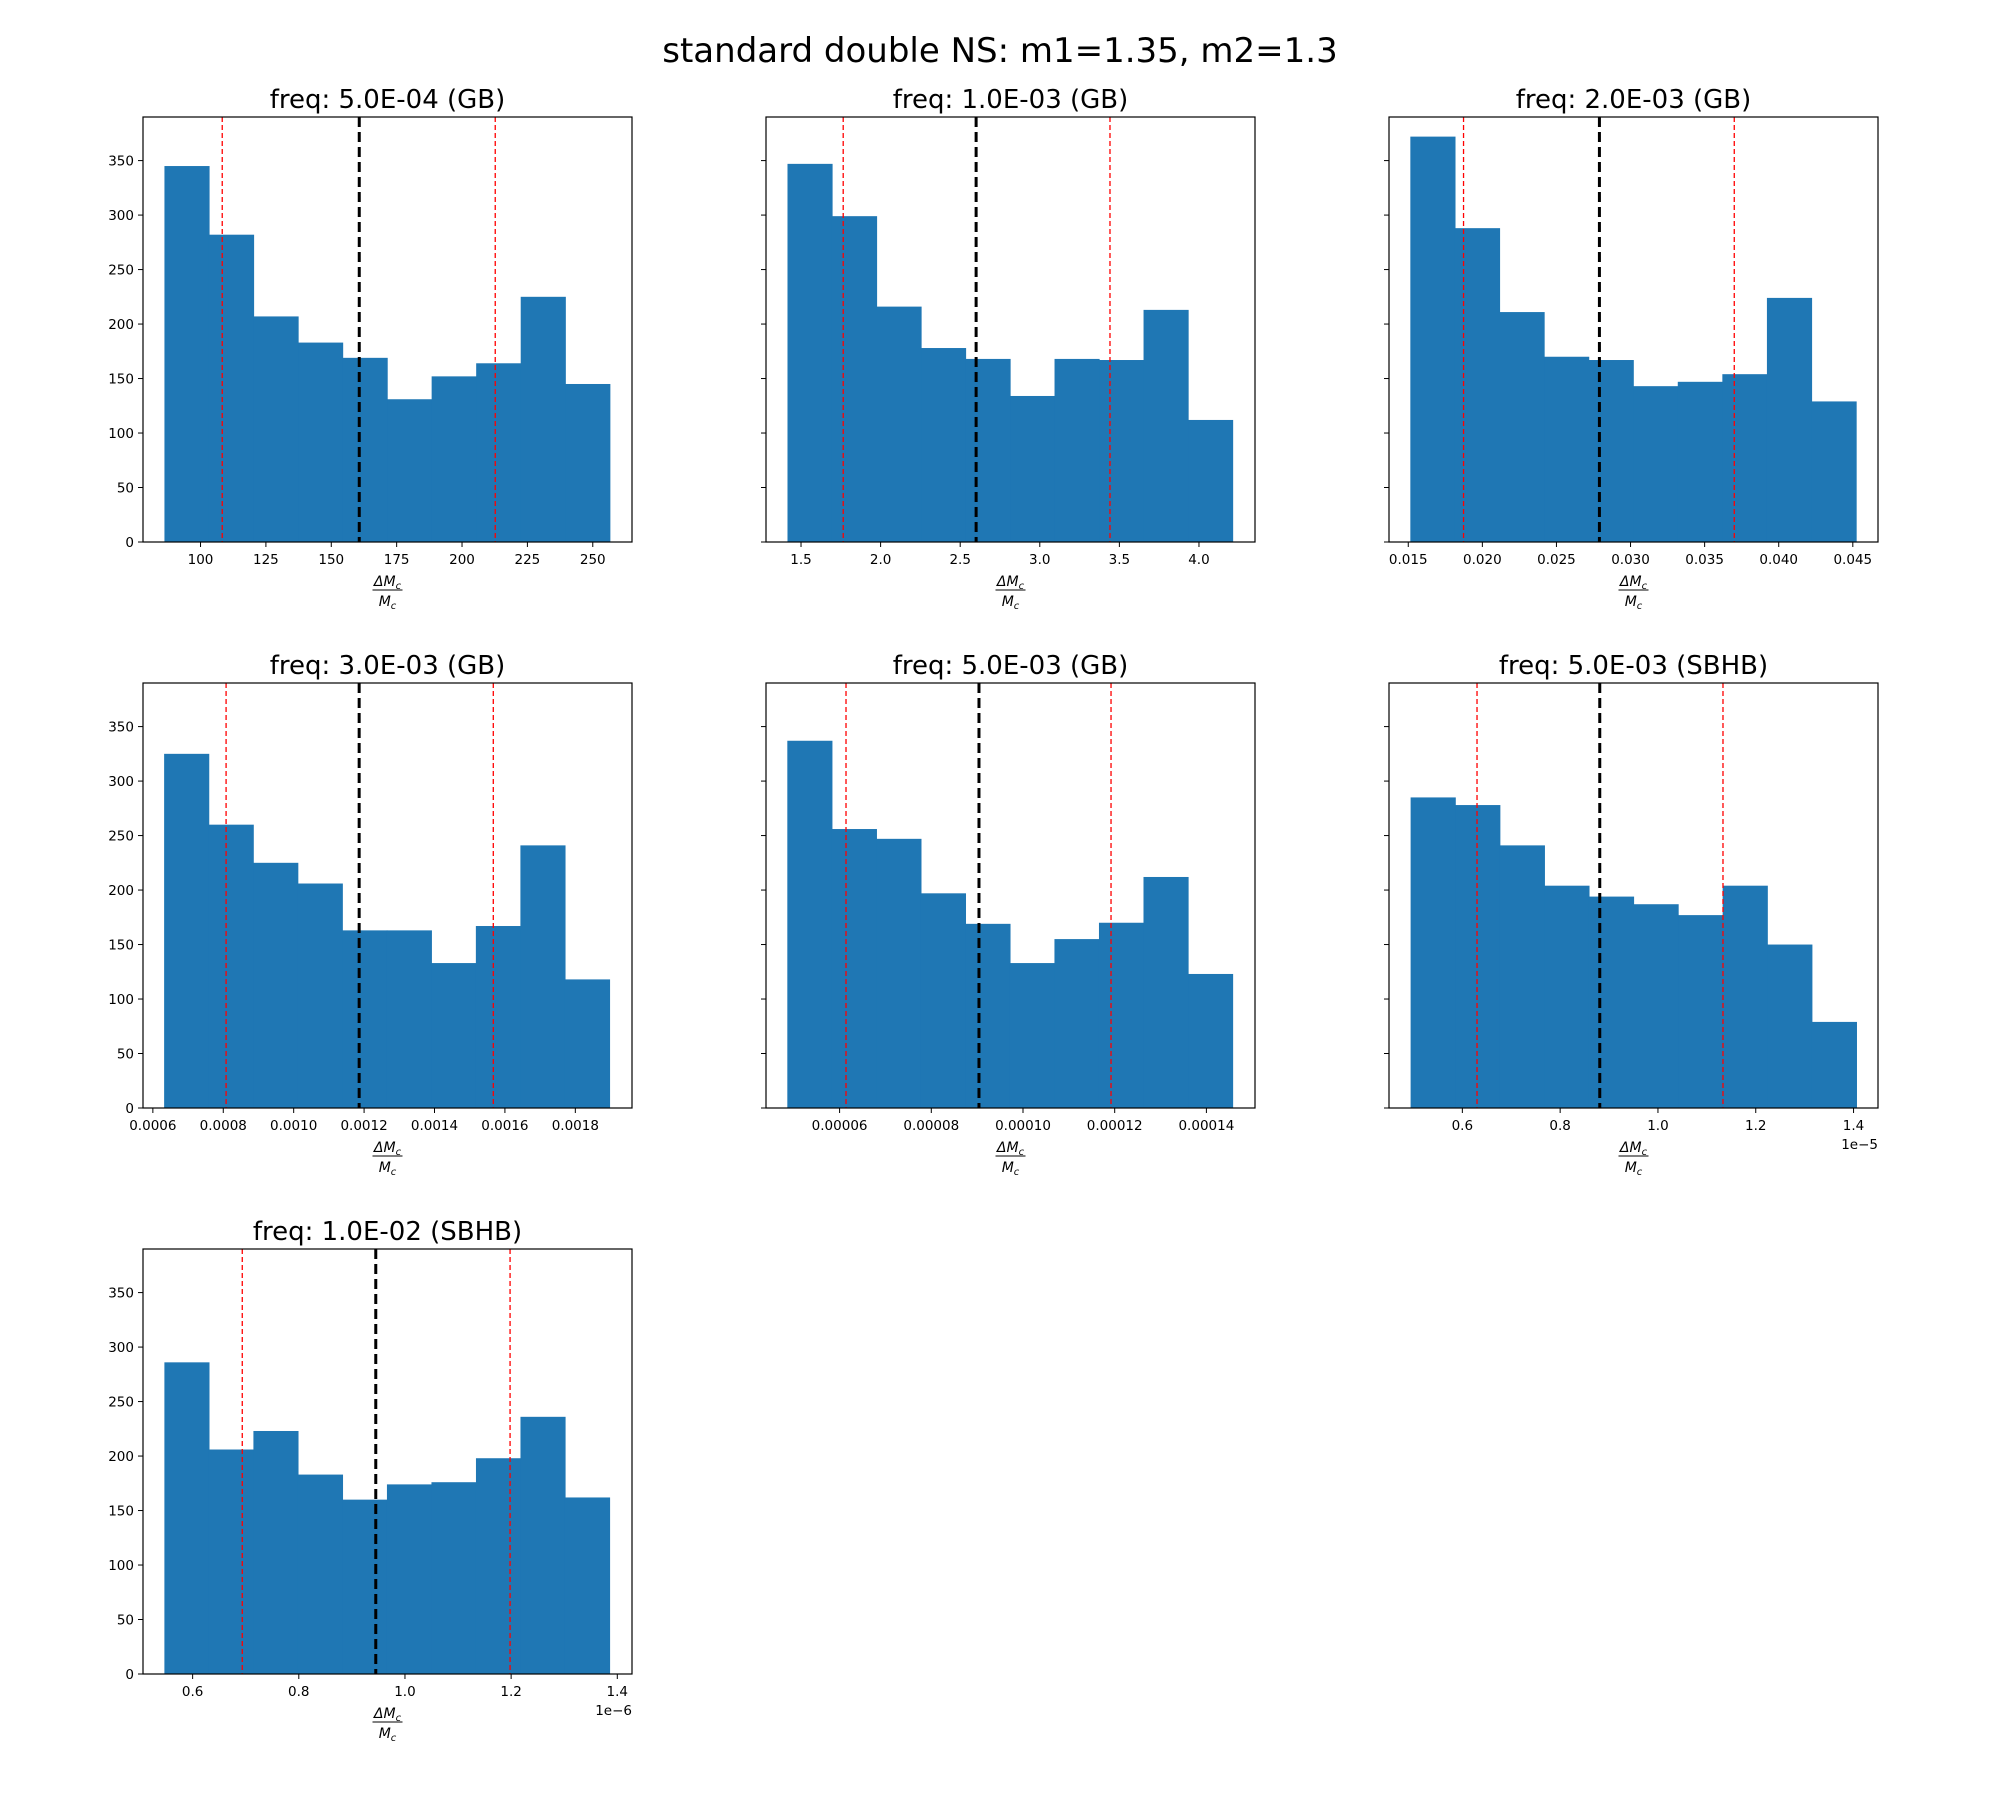 The width and height of the screenshot is (2000, 1800). I want to click on x-tick-label: 0.0006, so click(152, 1126).